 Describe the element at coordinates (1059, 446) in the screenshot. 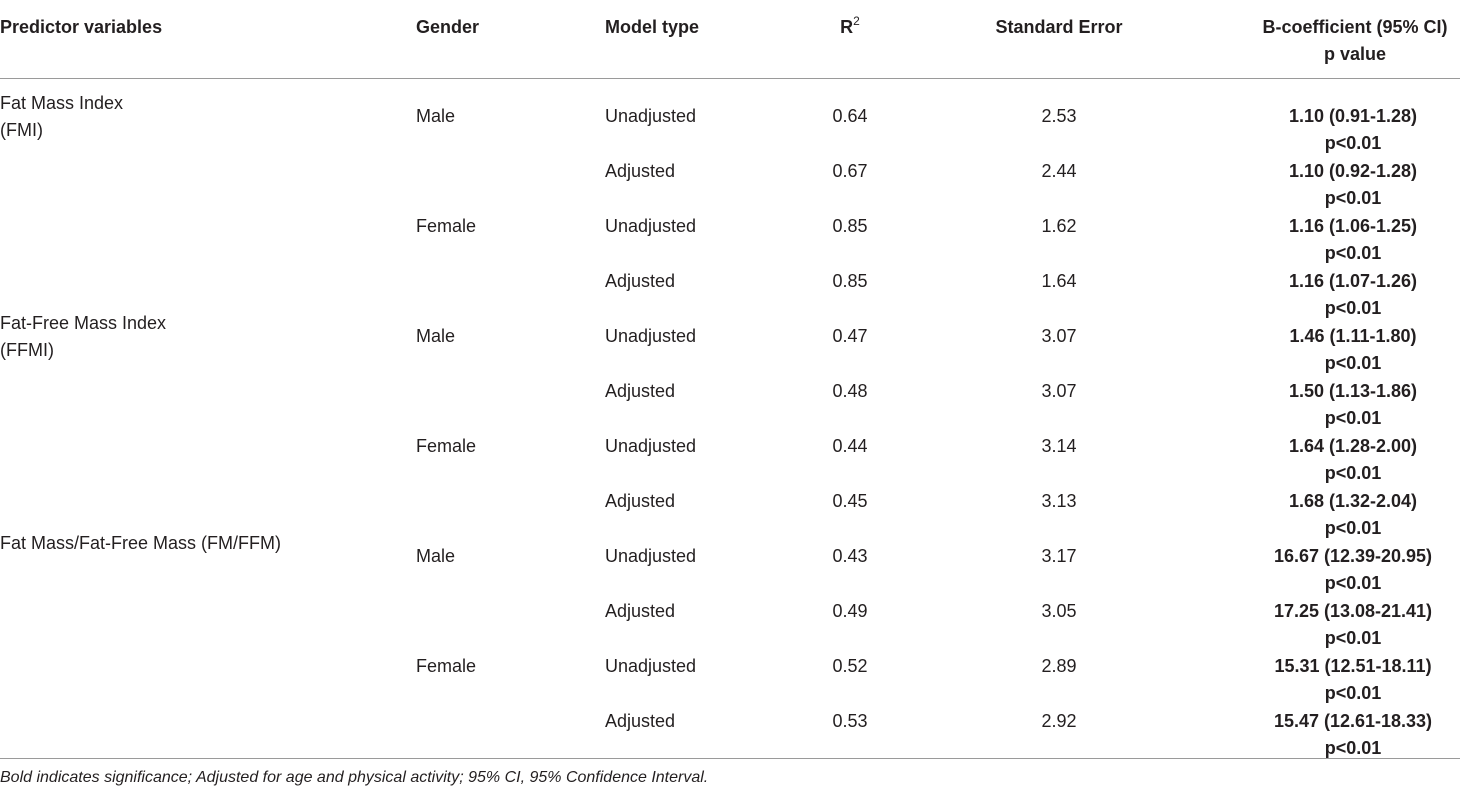

I see `standard-error-cell: 3.14` at that location.